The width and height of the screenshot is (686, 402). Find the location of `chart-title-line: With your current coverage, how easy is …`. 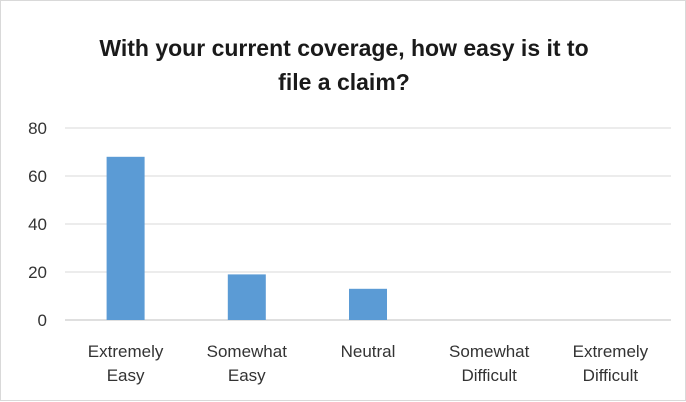

chart-title-line: With your current coverage, how easy is … is located at coordinates (344, 48).